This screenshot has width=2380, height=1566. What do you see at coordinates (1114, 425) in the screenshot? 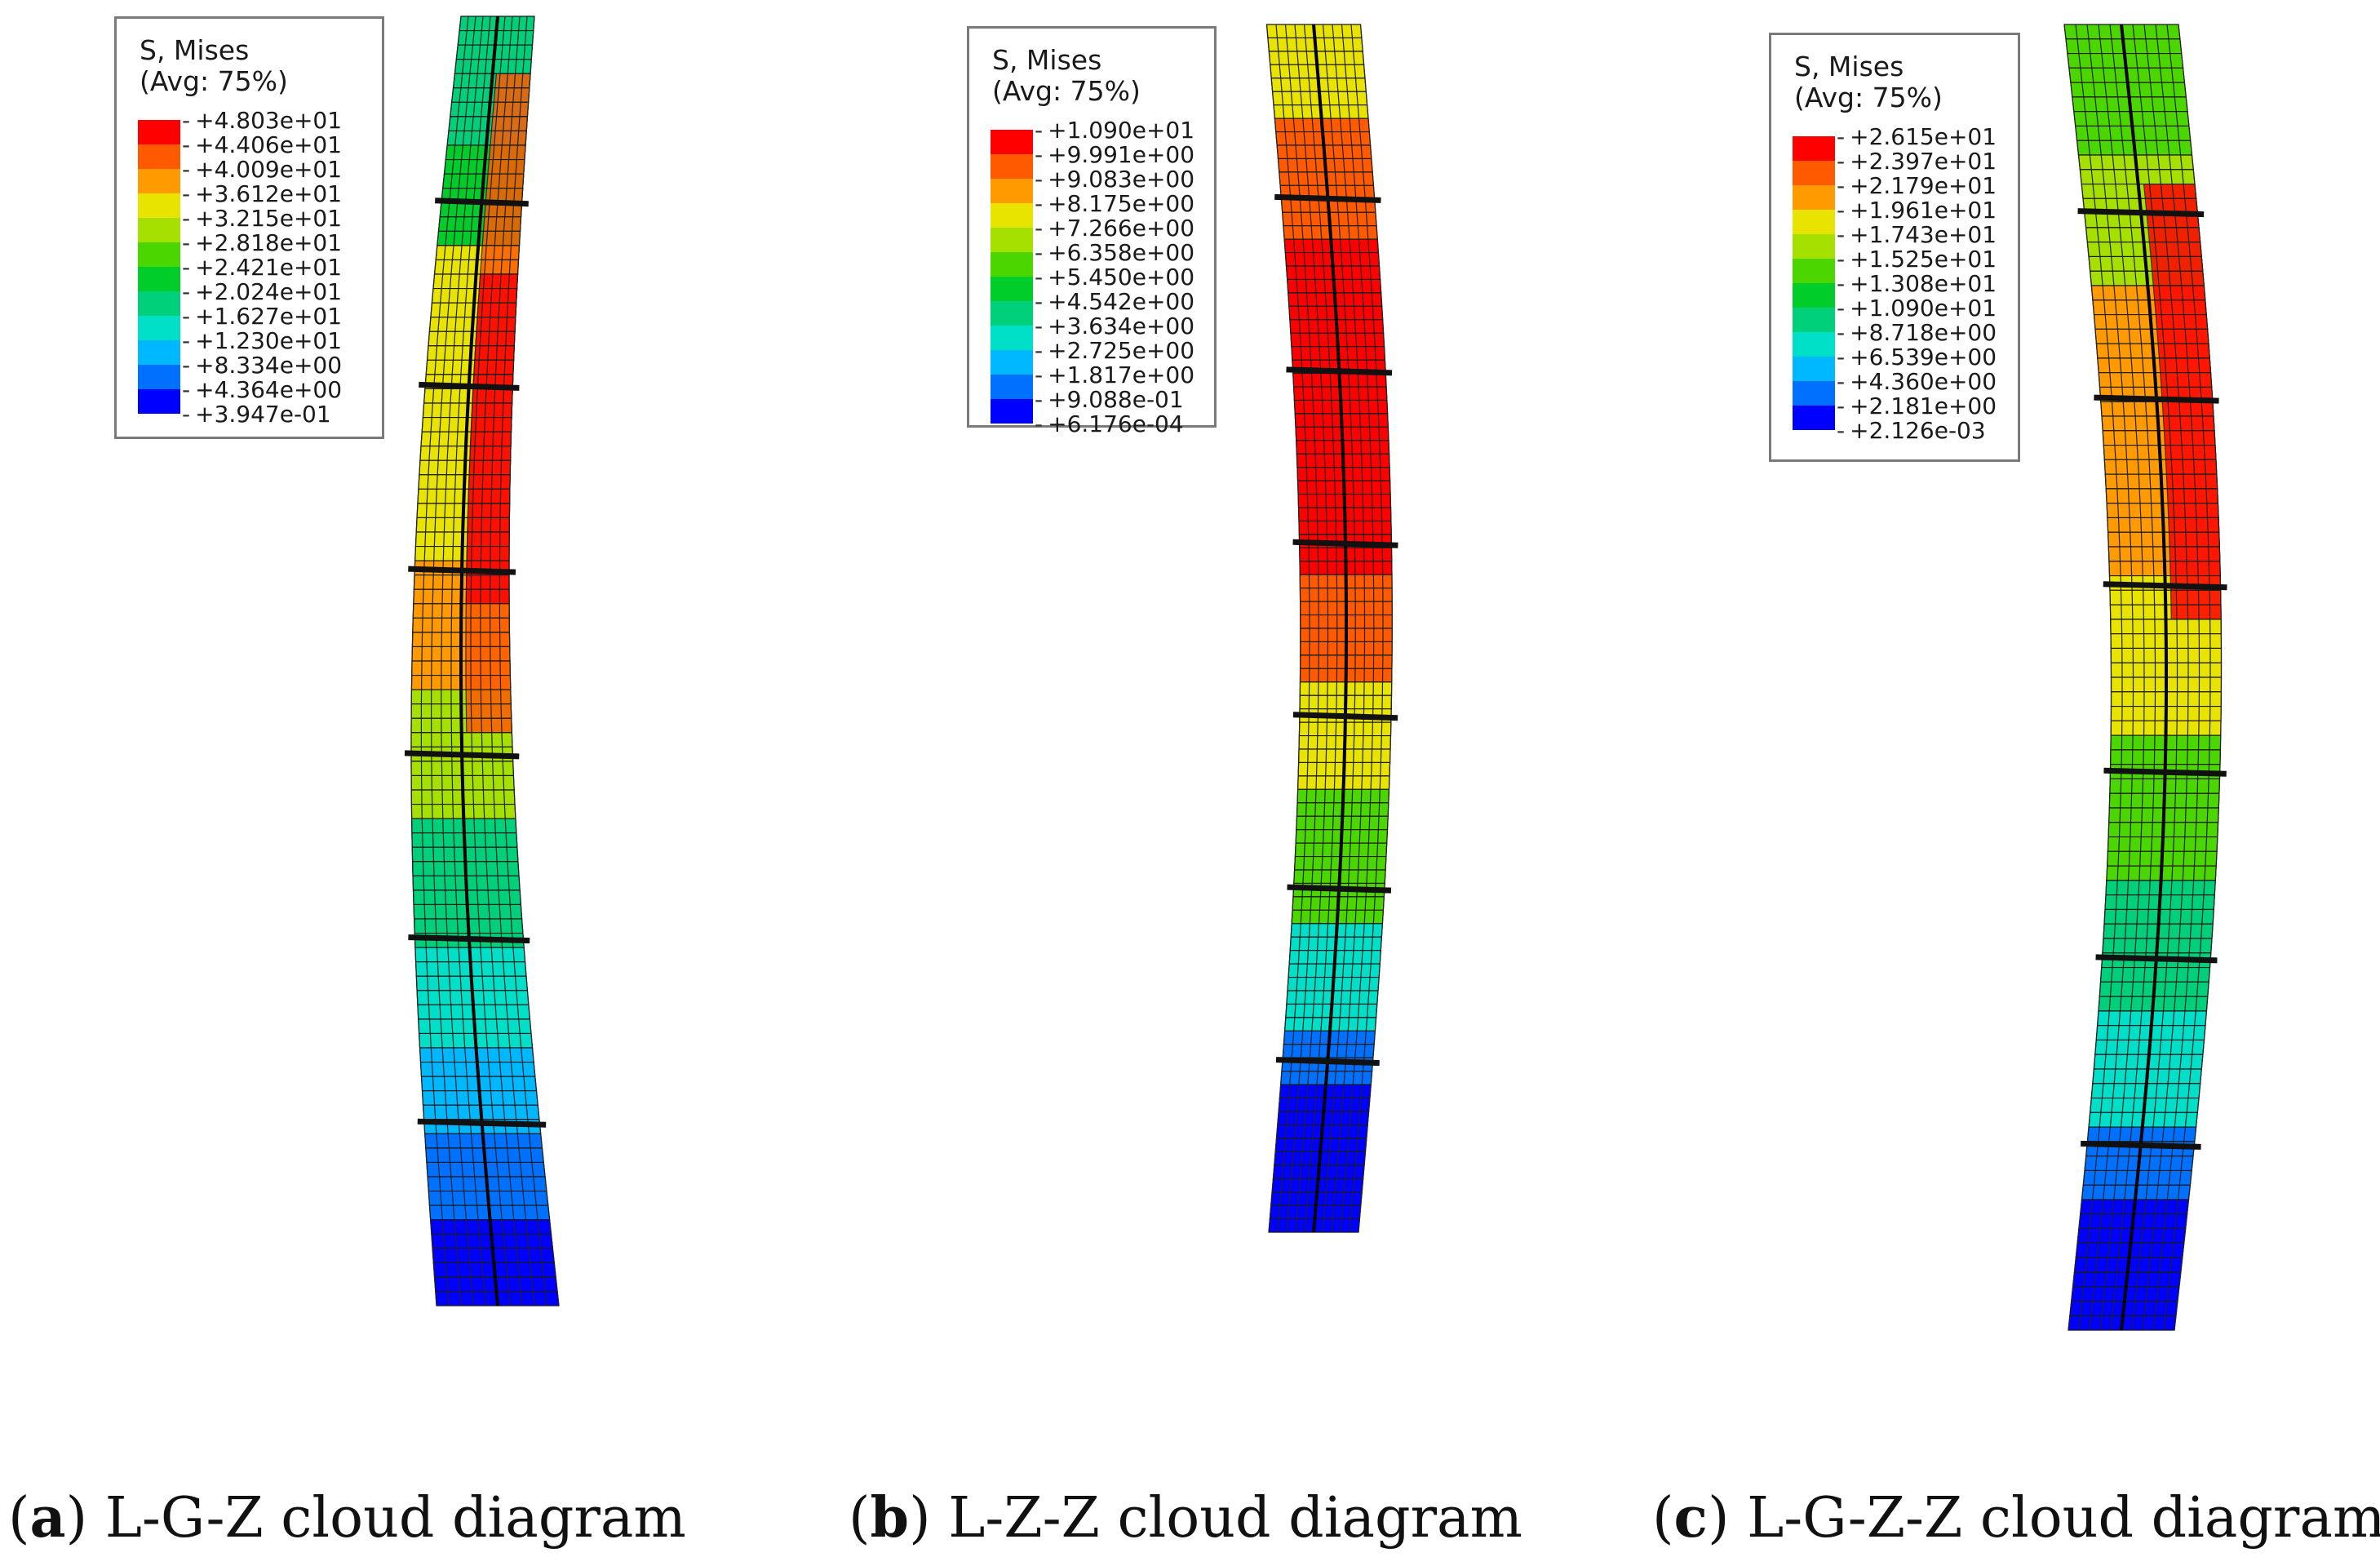
I see `legend-value: +6.176e-04` at bounding box center [1114, 425].